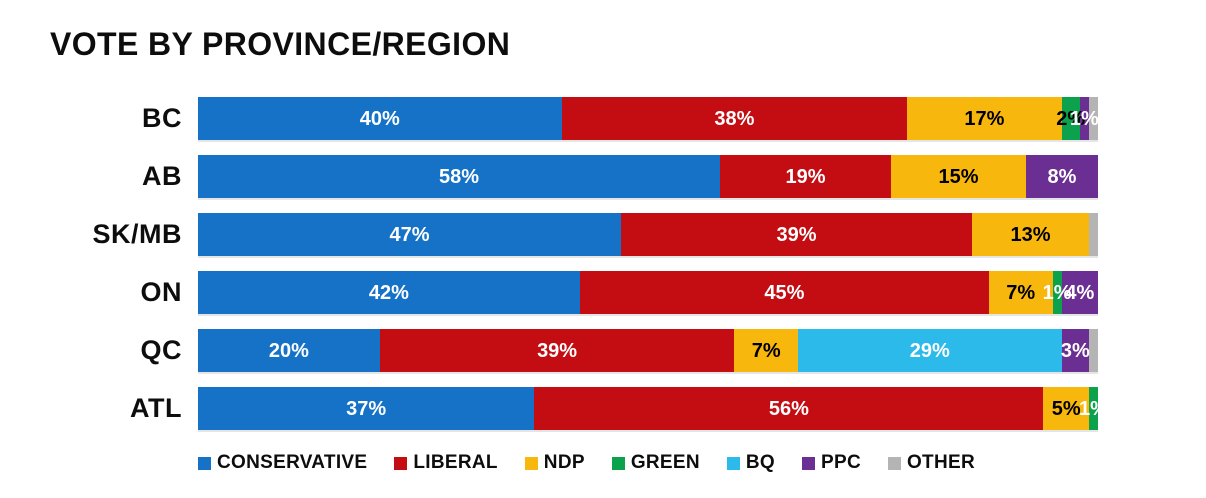 This screenshot has width=1206, height=498. I want to click on chart-row-bc: BC 40% 38% 17% 2% 1%, so click(573, 118).